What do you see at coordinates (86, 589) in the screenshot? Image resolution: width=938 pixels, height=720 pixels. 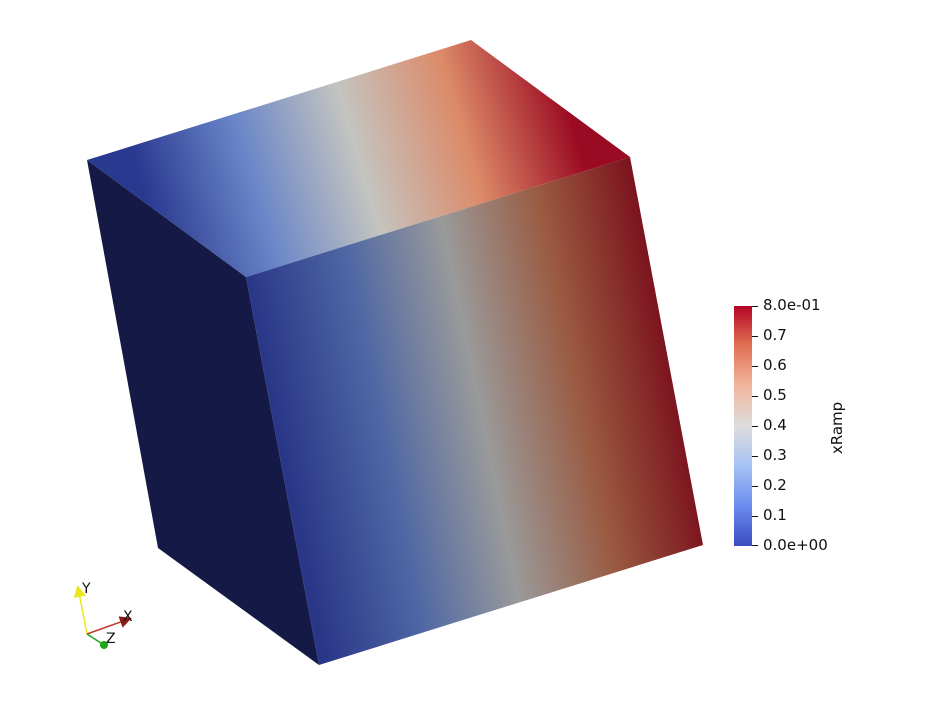 I see `y-axis-label: Y` at bounding box center [86, 589].